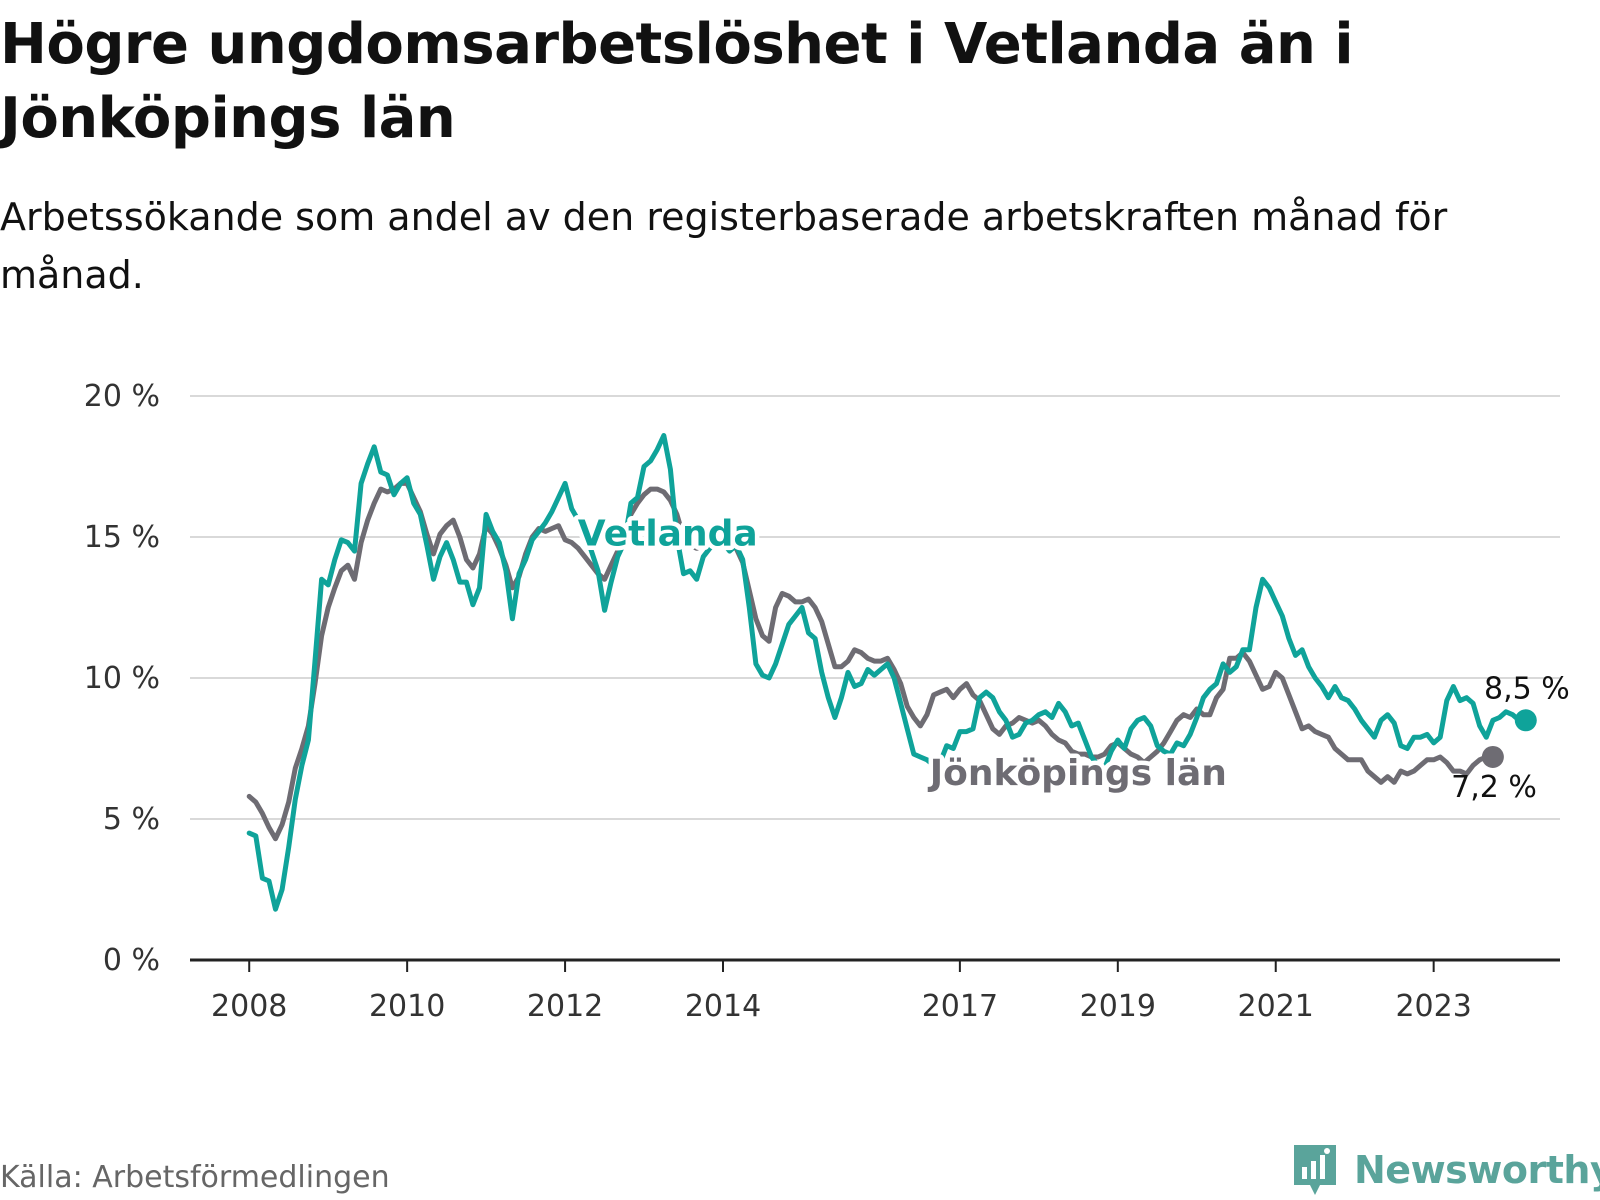 Image resolution: width=1600 pixels, height=1200 pixels. What do you see at coordinates (1118, 1006) in the screenshot?
I see `x-tick-label: 2019` at bounding box center [1118, 1006].